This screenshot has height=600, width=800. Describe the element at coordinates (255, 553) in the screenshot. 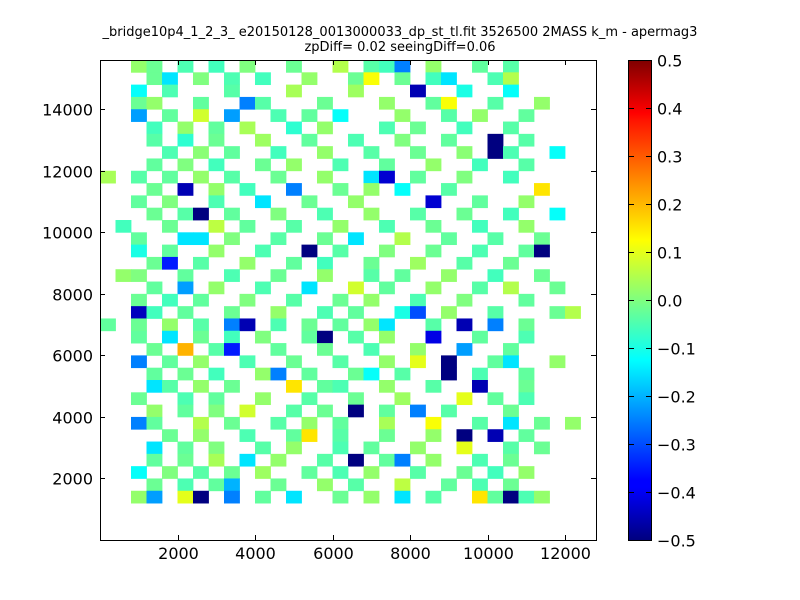

I see `x-tick-label: 4000` at that location.